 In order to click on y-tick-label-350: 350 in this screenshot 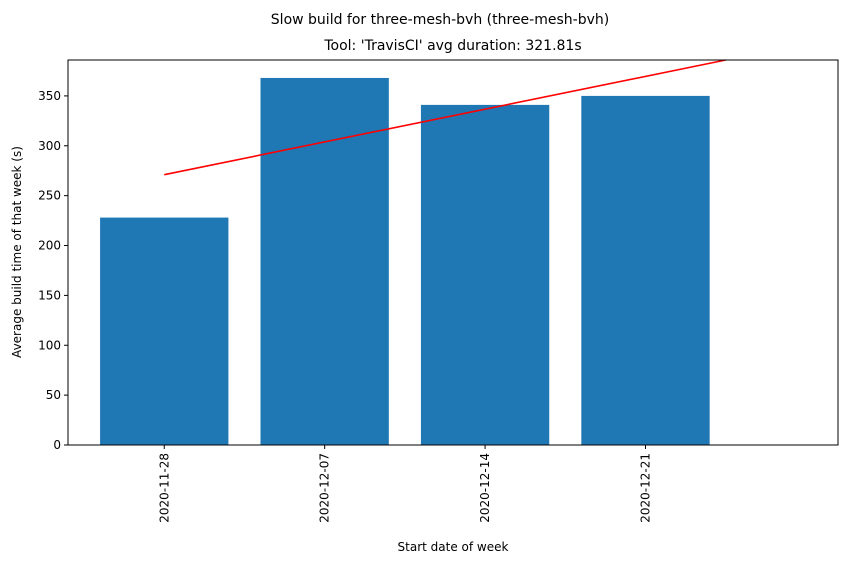, I will do `click(49, 96)`.